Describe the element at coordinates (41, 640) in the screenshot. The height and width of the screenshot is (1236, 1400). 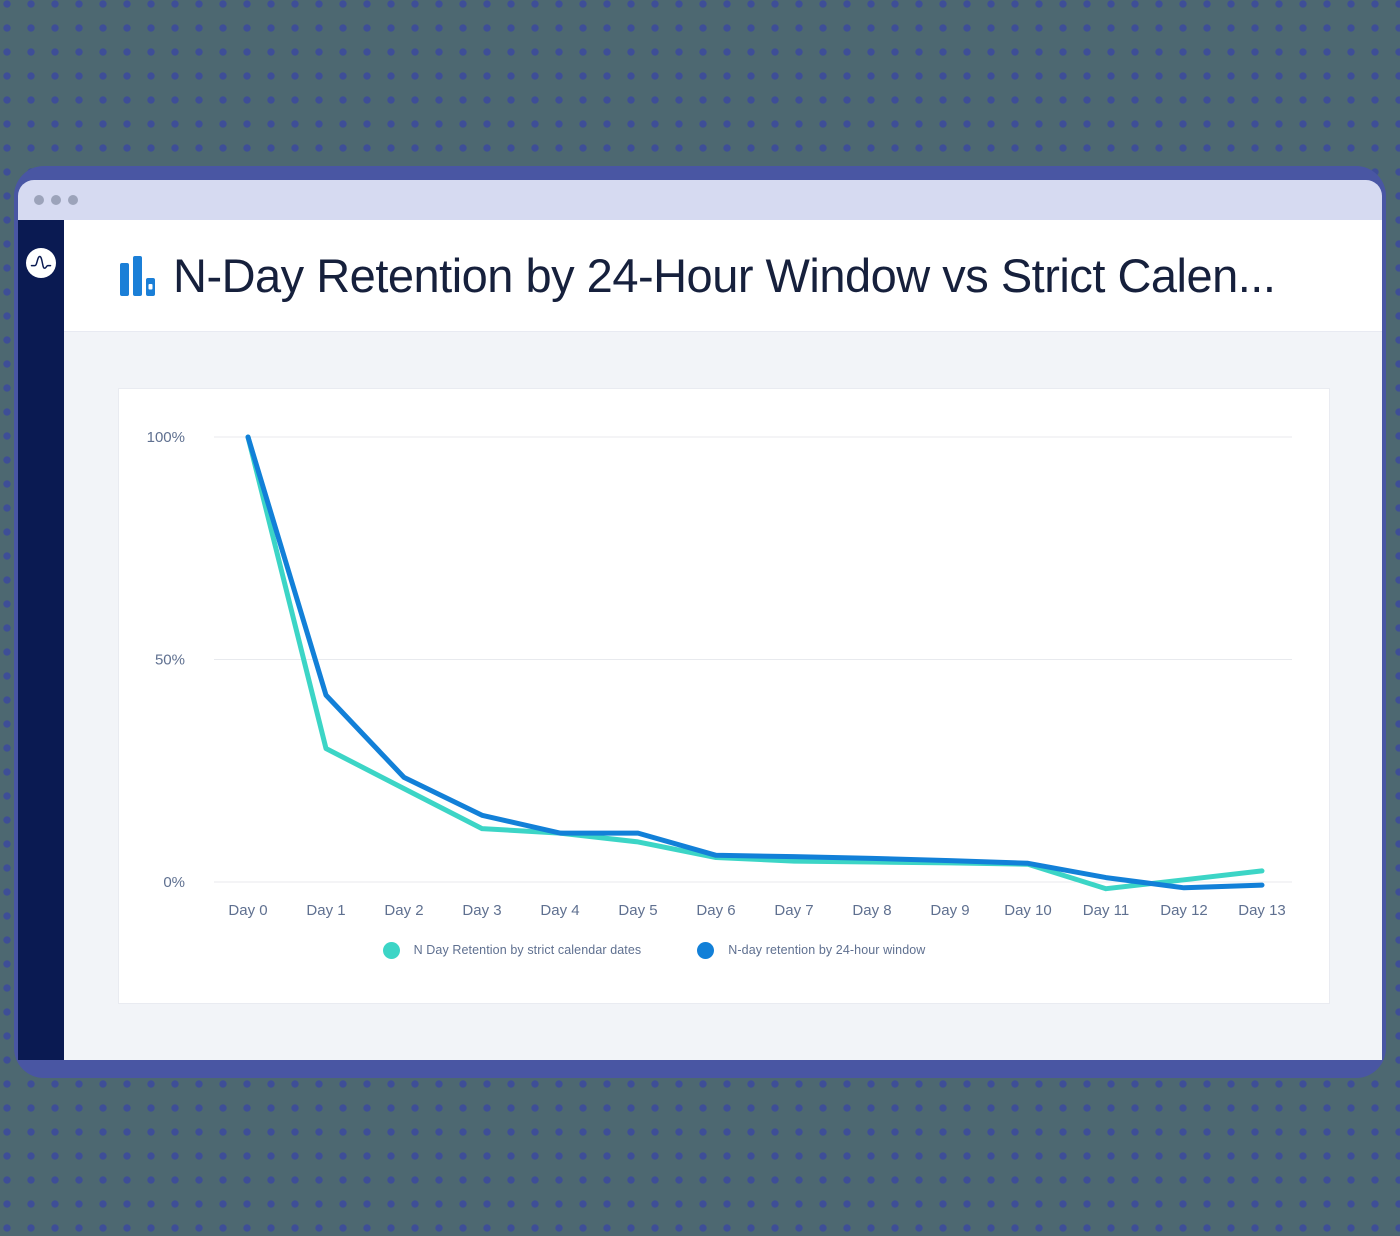
I see `app-sidebar` at that location.